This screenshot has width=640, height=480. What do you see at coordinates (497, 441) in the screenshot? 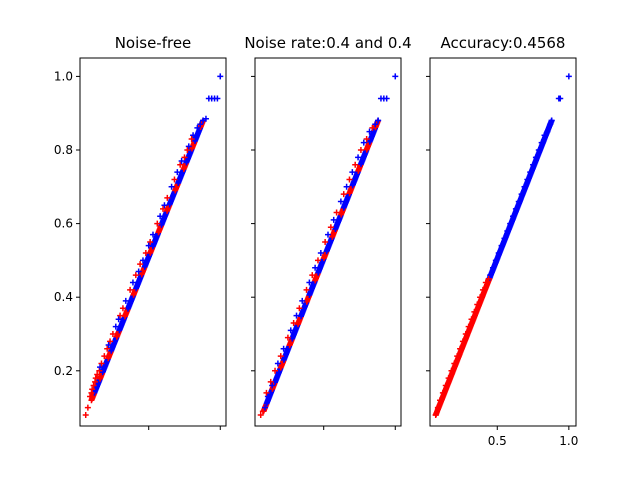
I see `x-tick-label: 0.5` at bounding box center [497, 441].